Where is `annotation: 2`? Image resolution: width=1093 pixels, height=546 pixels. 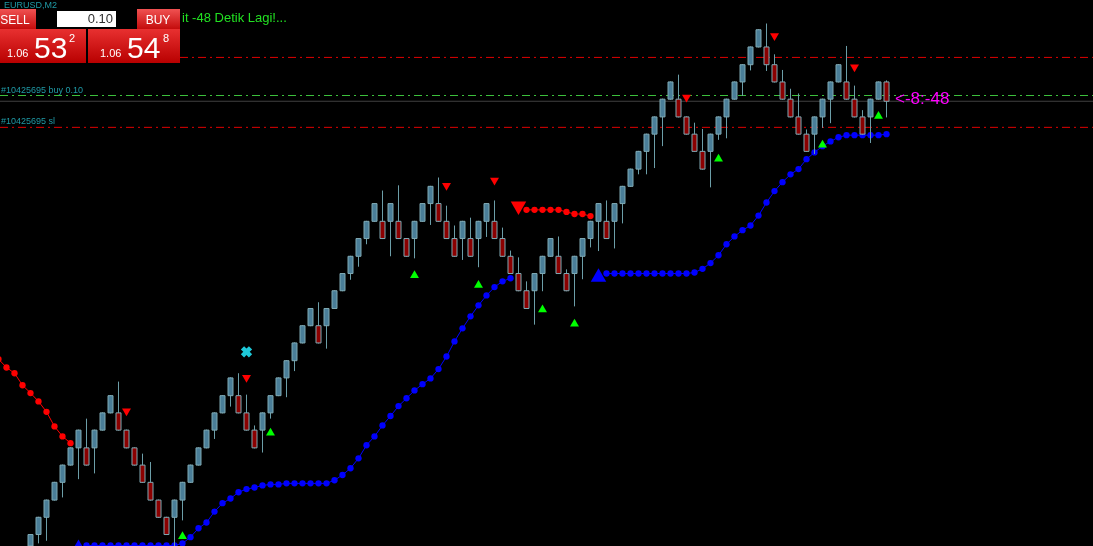
annotation: 2 is located at coordinates (72, 38).